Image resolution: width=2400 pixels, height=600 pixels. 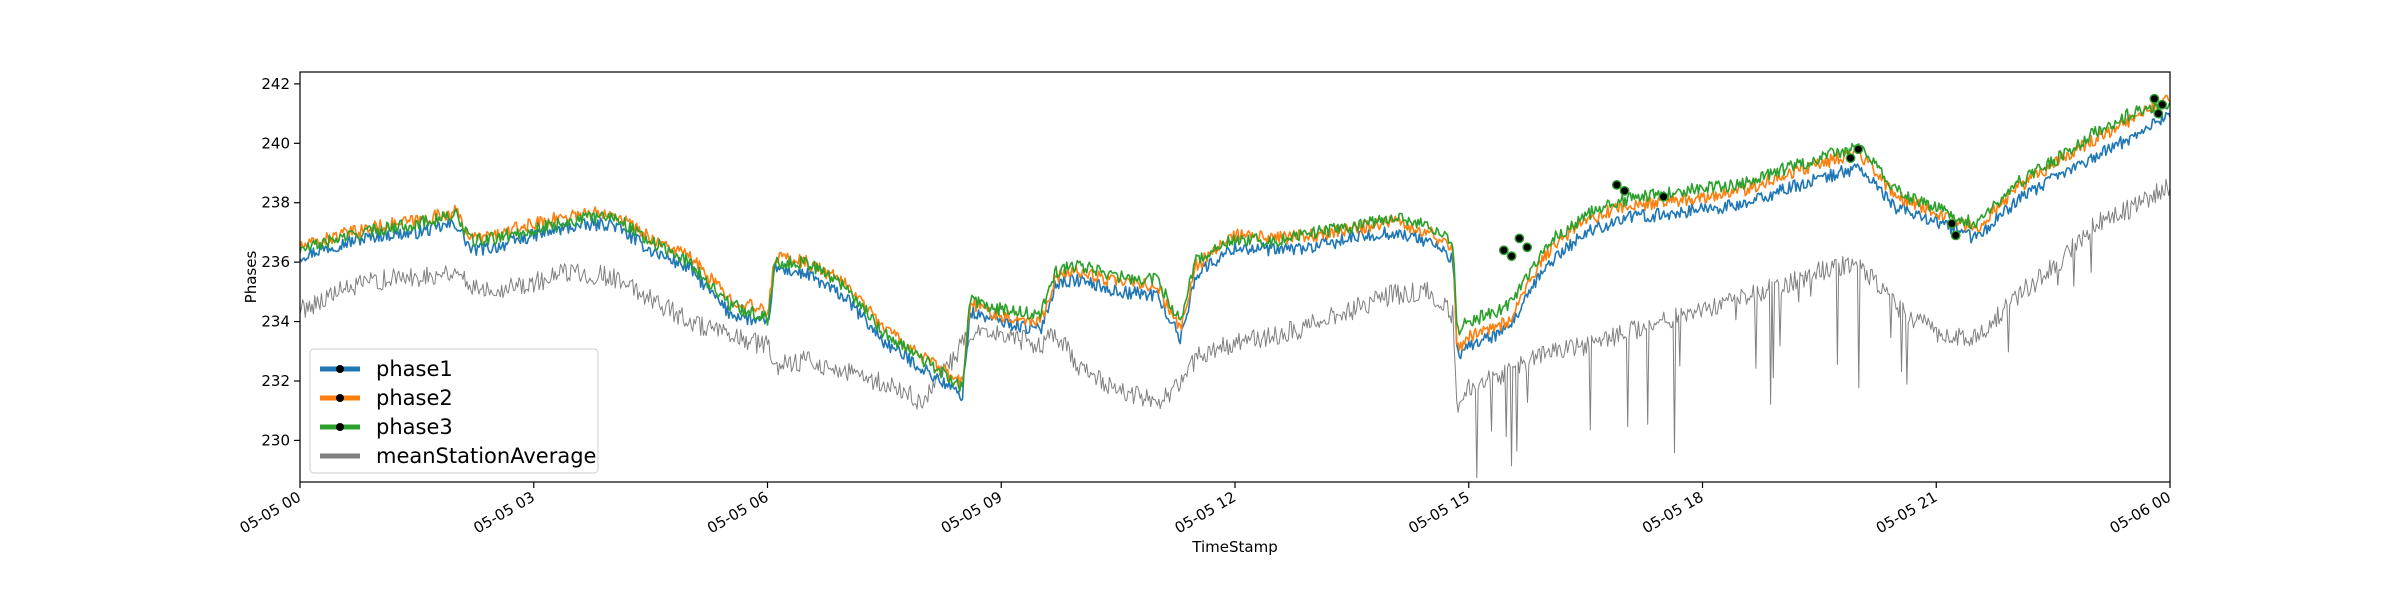 What do you see at coordinates (340, 398) in the screenshot?
I see `legend-marker-phase2` at bounding box center [340, 398].